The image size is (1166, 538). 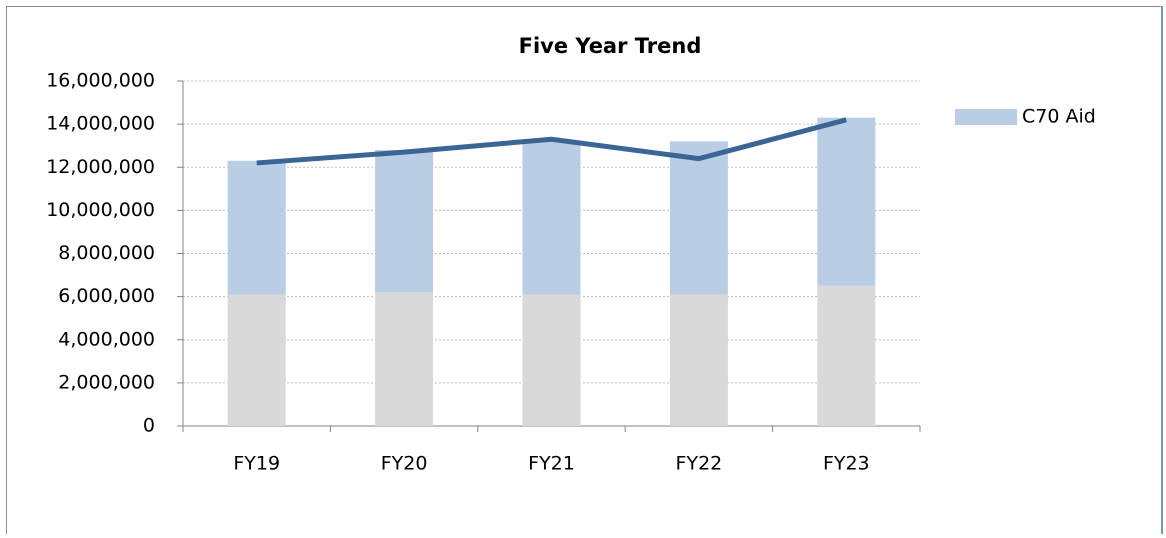 I want to click on y-tick-label: 10,000,000, so click(x=100, y=210).